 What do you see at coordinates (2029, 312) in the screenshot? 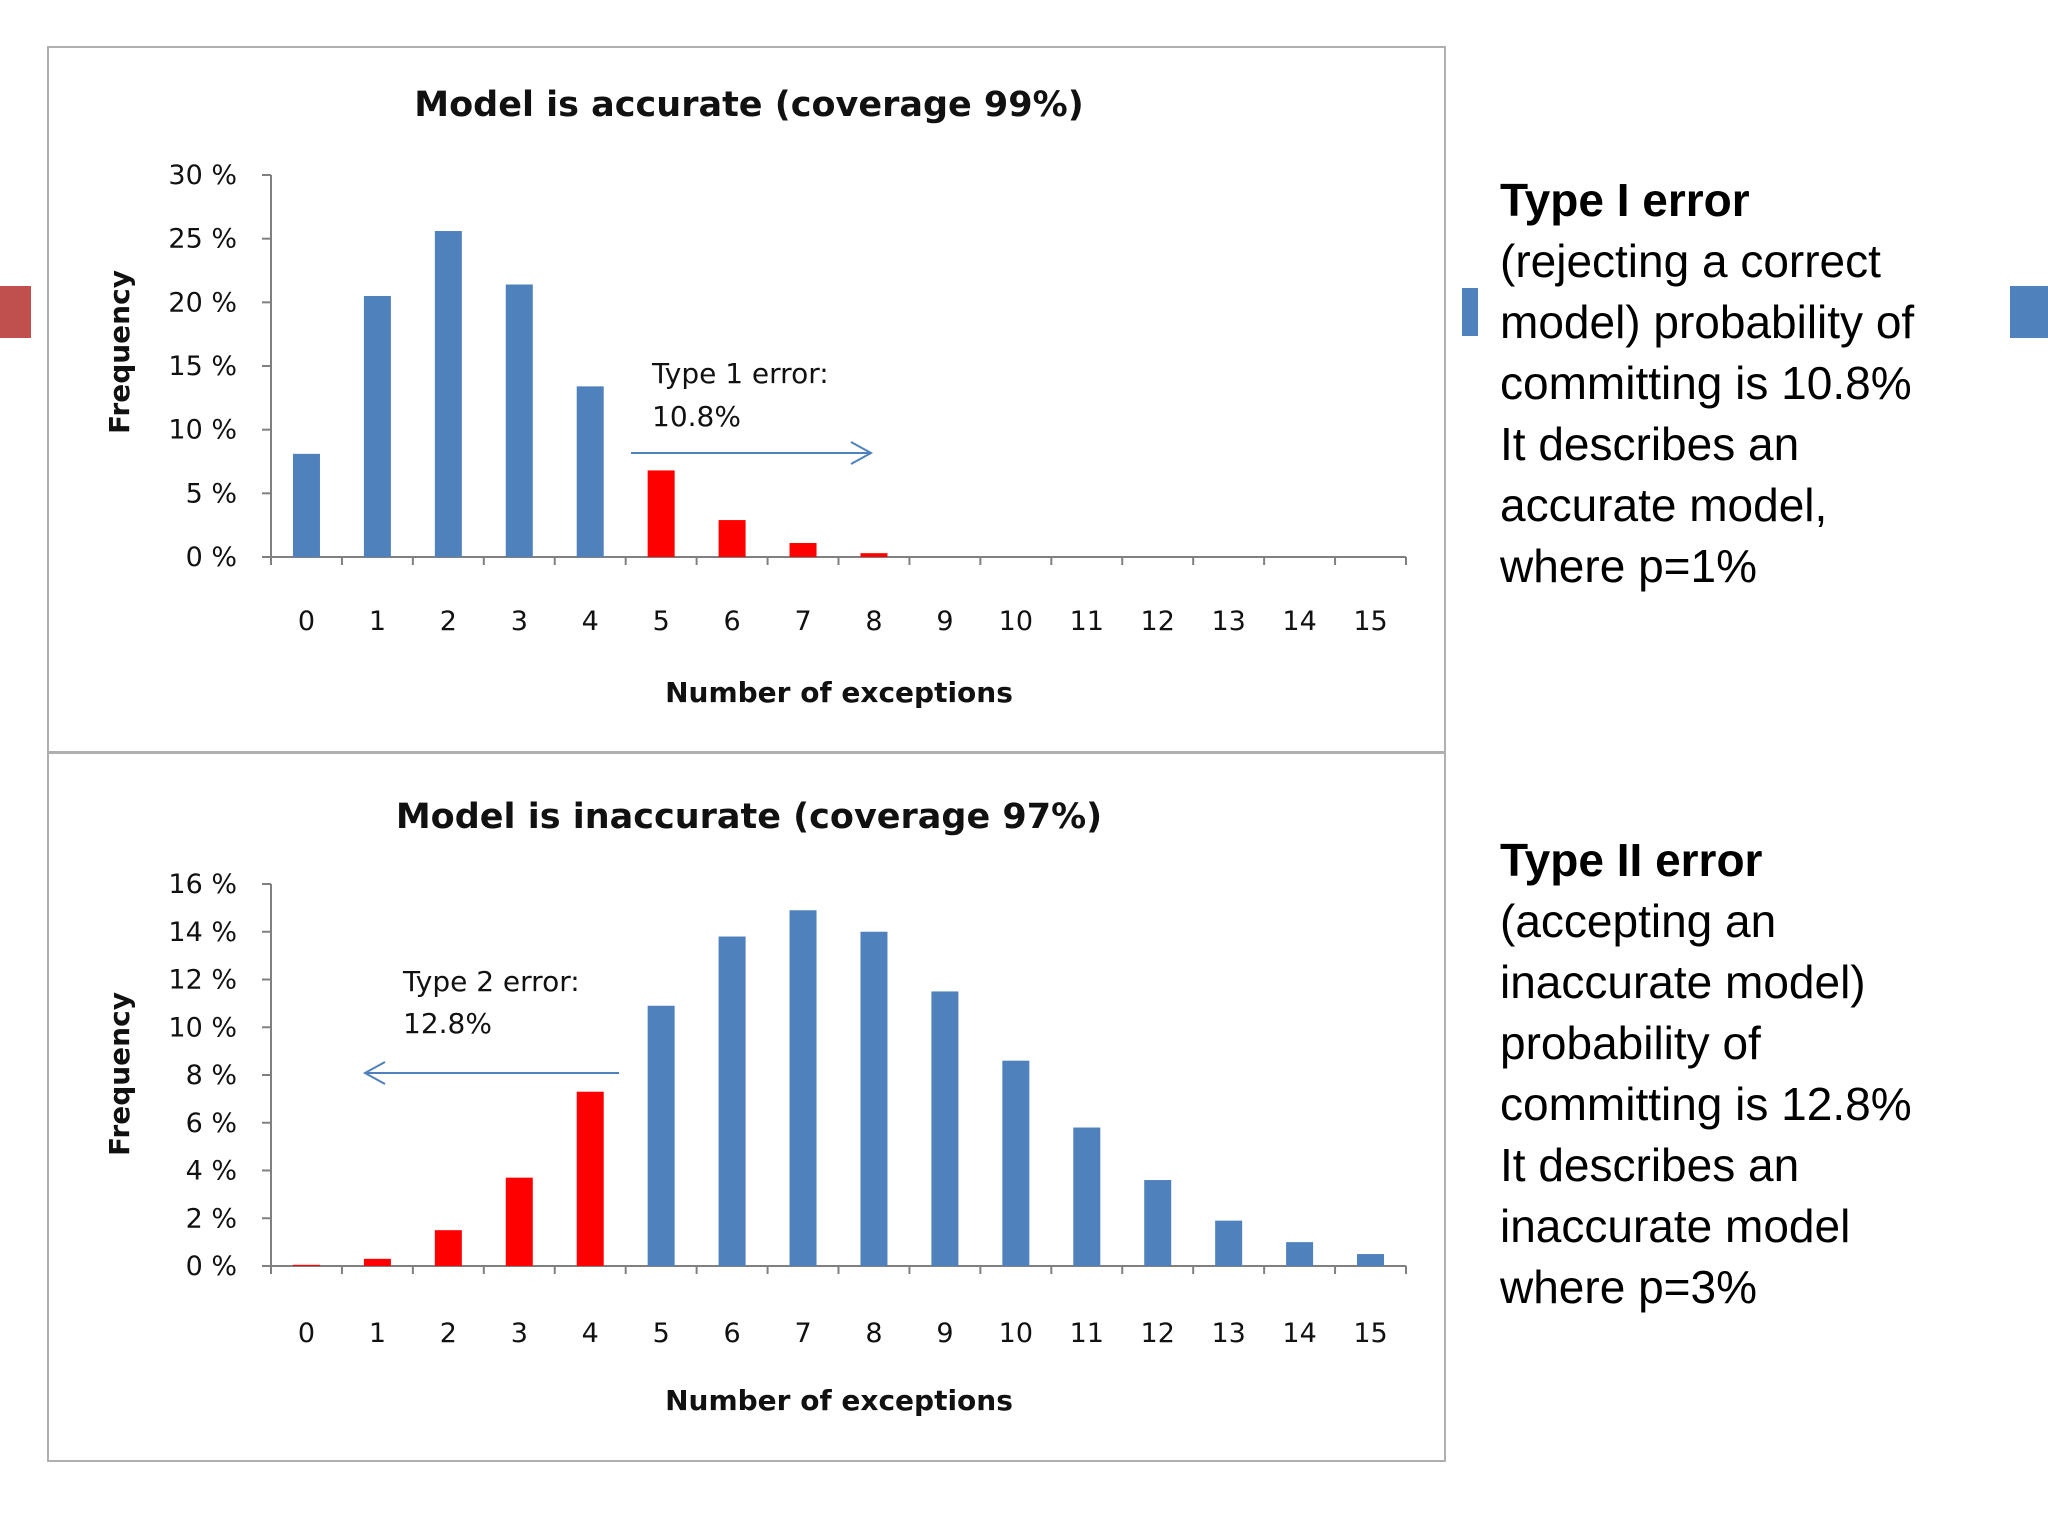
I see `right-blue-marker` at bounding box center [2029, 312].